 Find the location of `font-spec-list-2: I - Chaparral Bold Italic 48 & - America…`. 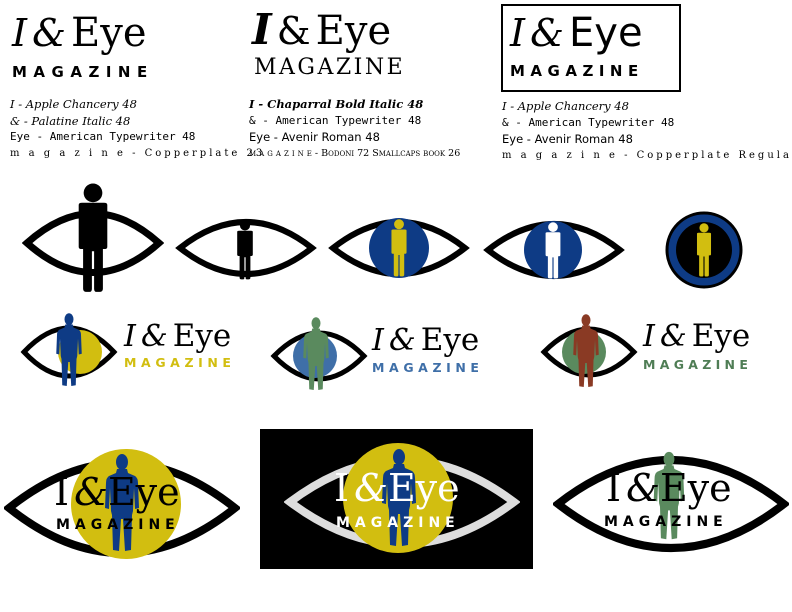

font-spec-list-2: I - Chaparral Bold Italic 48 & - America… is located at coordinates (354, 129).